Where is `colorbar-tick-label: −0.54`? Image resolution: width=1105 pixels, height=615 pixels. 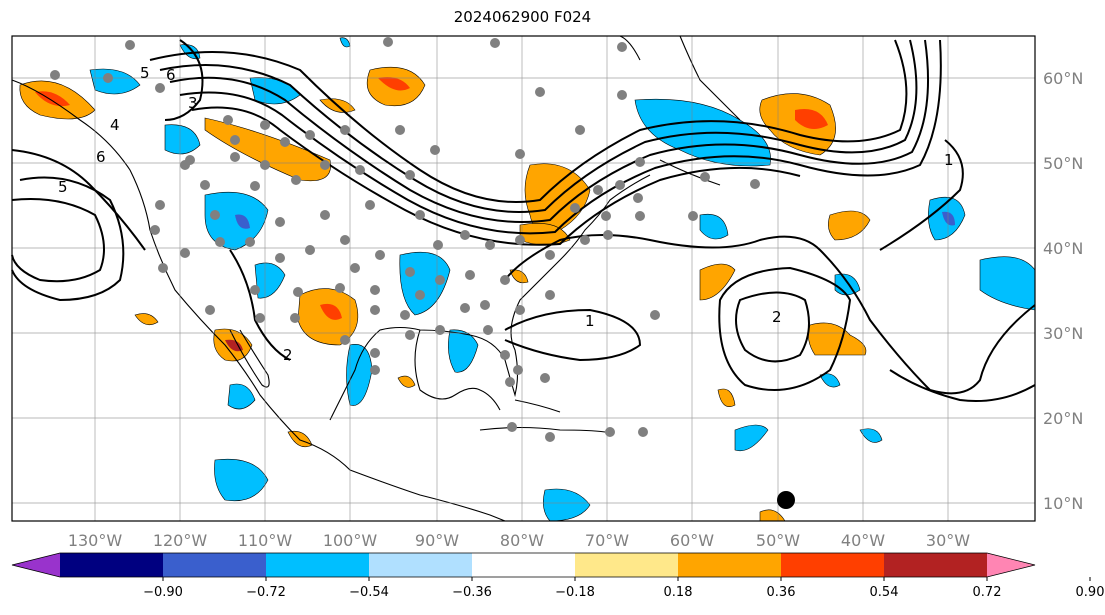 colorbar-tick-label: −0.54 is located at coordinates (369, 592).